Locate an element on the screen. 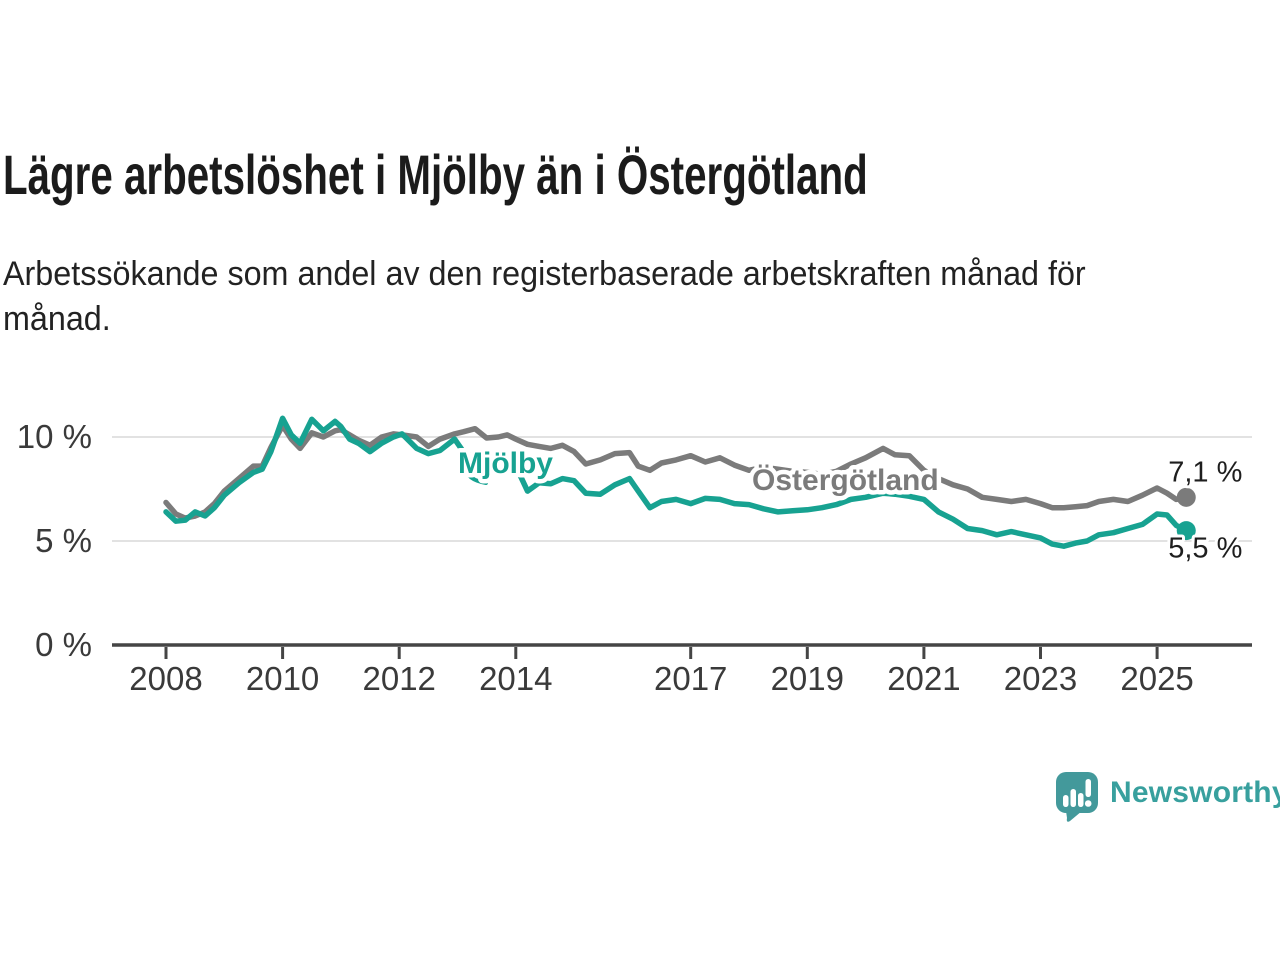 The width and height of the screenshot is (1280, 960). series-line-mjölby is located at coordinates (676, 482).